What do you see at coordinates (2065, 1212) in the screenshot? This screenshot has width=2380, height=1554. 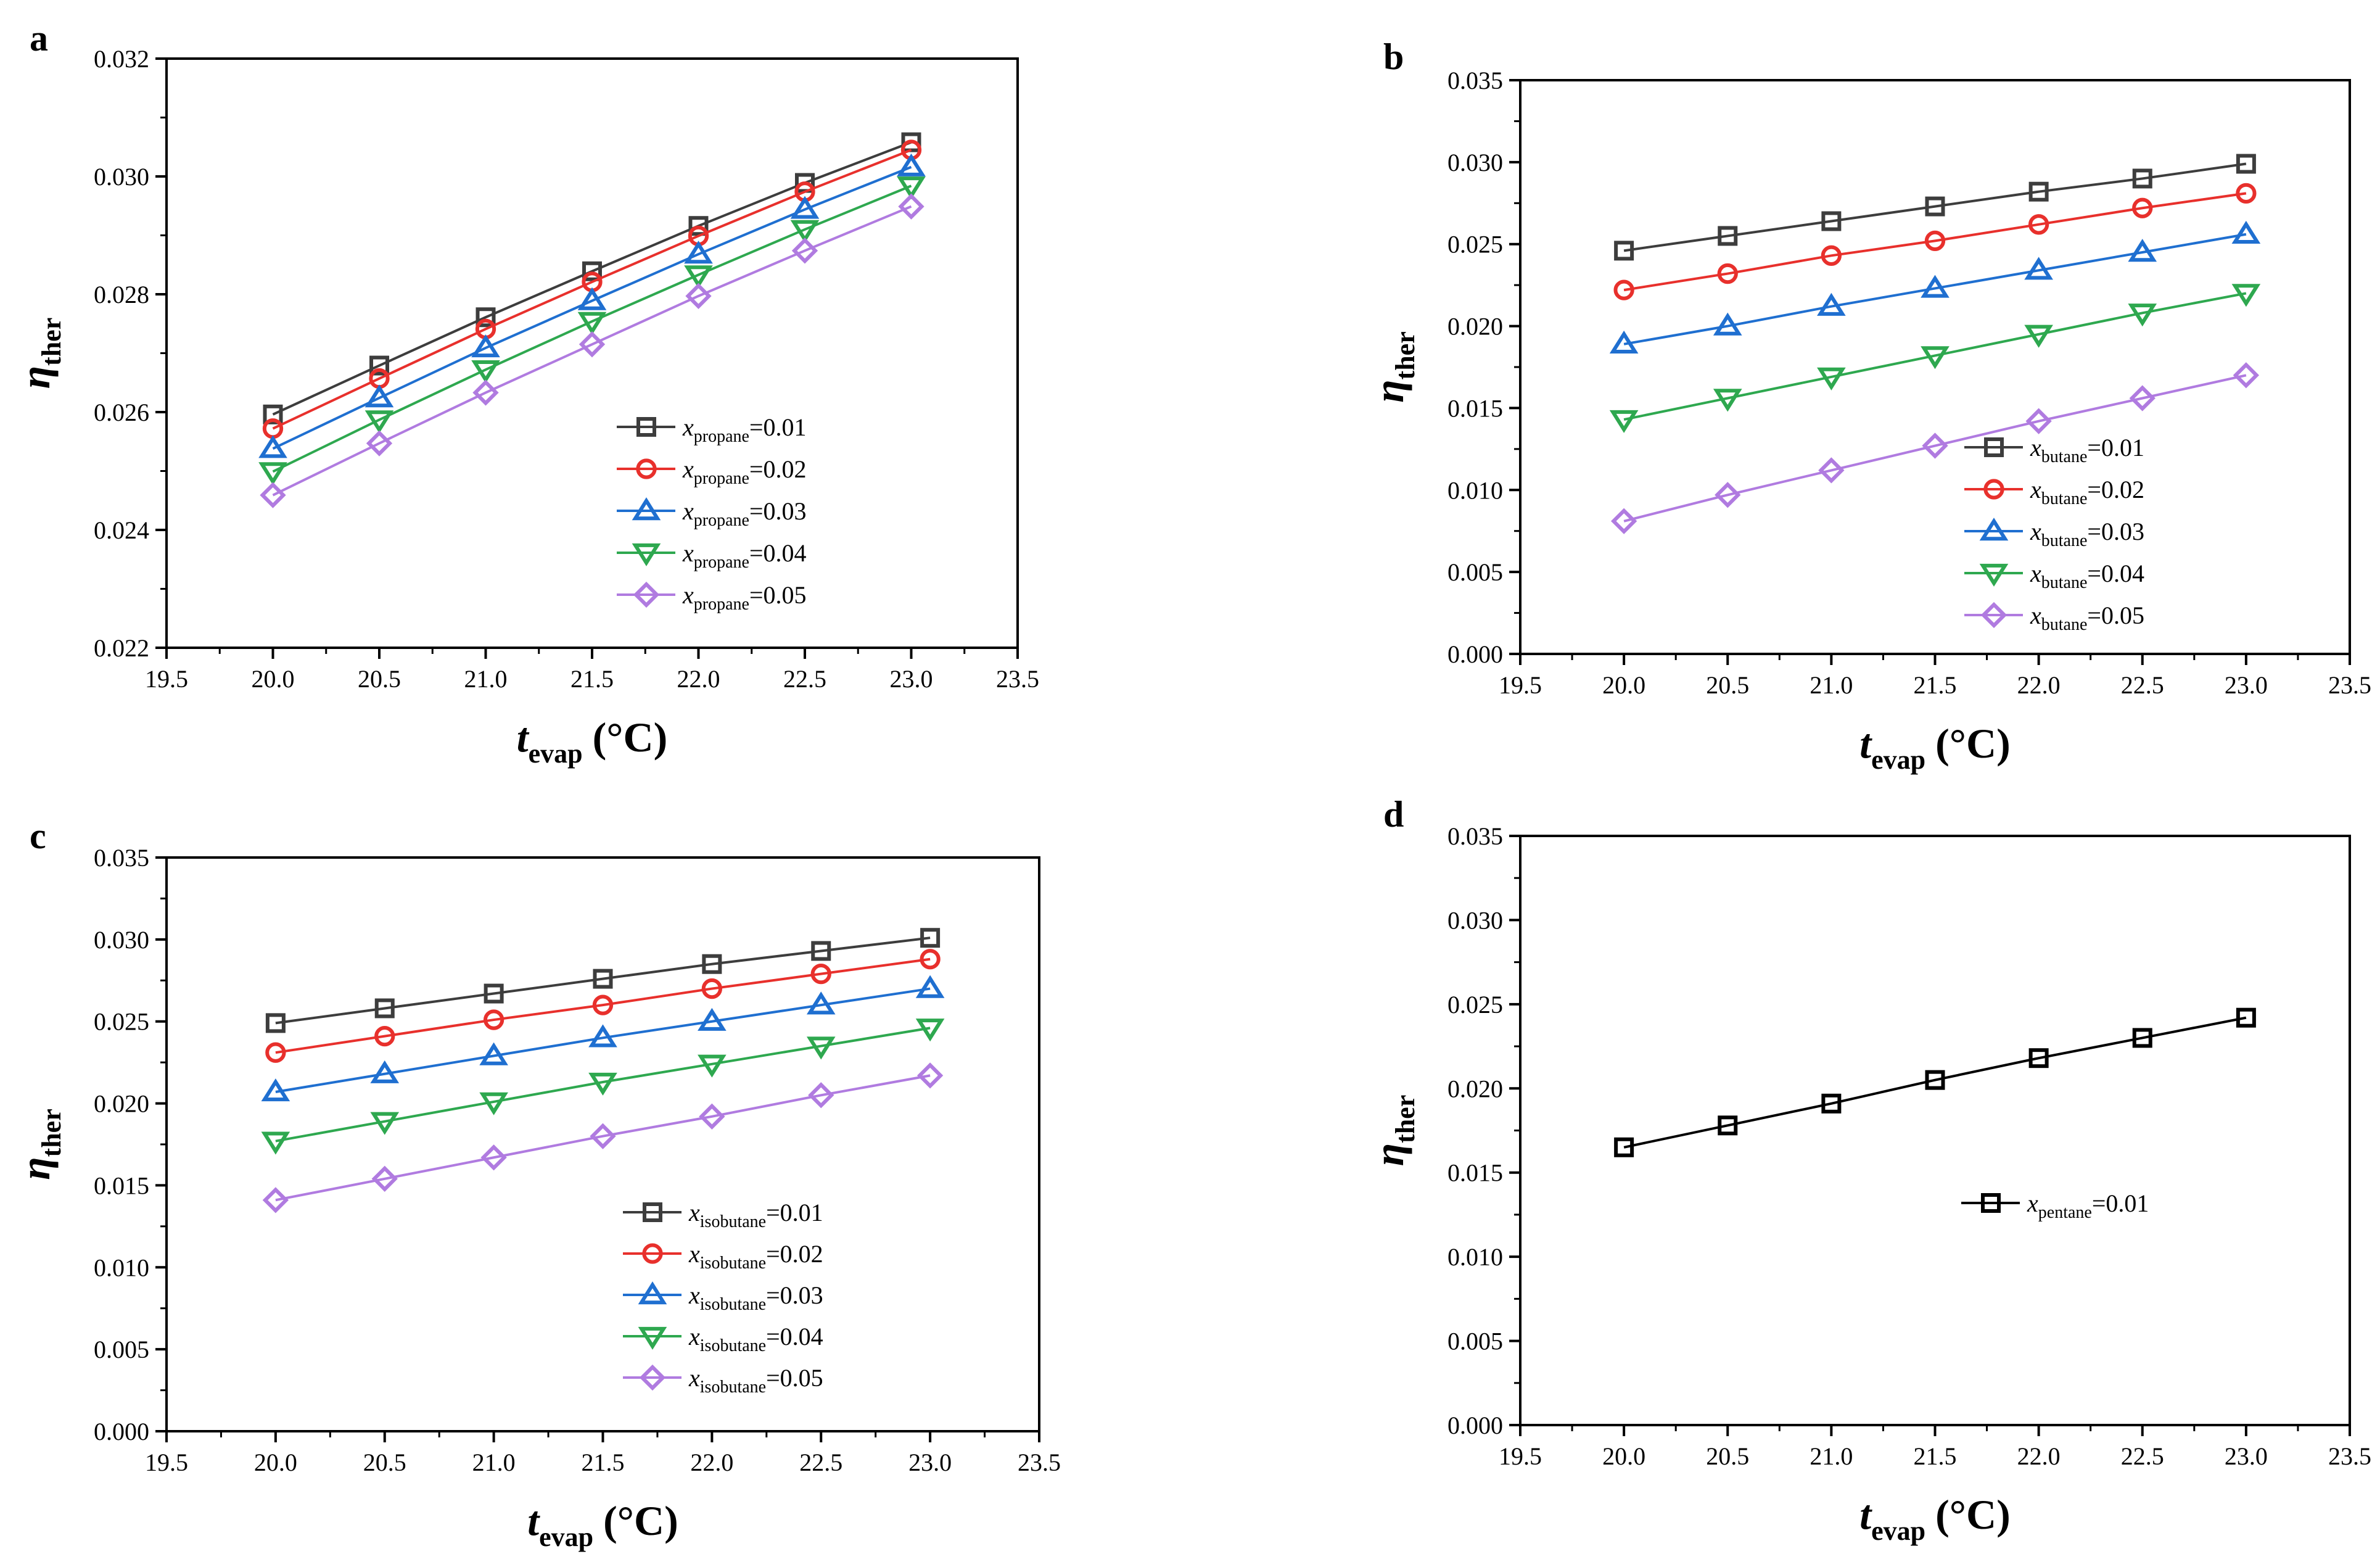 I see `legend-sub: pentane` at bounding box center [2065, 1212].